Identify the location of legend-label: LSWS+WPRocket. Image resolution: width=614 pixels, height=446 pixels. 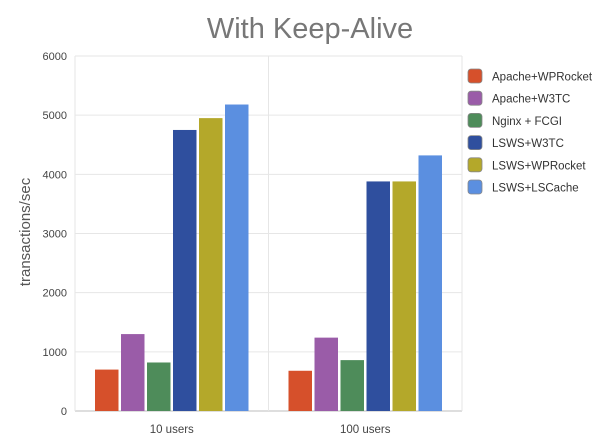
(539, 166).